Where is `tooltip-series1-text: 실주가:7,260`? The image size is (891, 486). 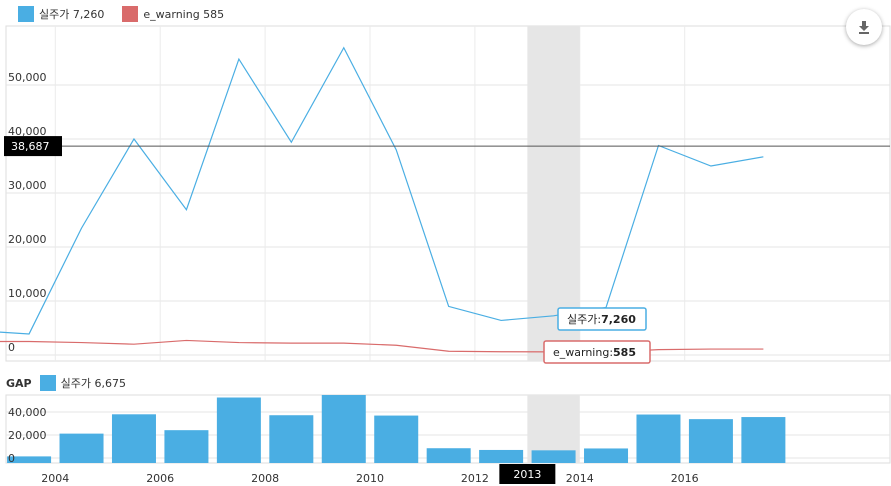
tooltip-series1-text: 실주가:7,260 is located at coordinates (601, 319).